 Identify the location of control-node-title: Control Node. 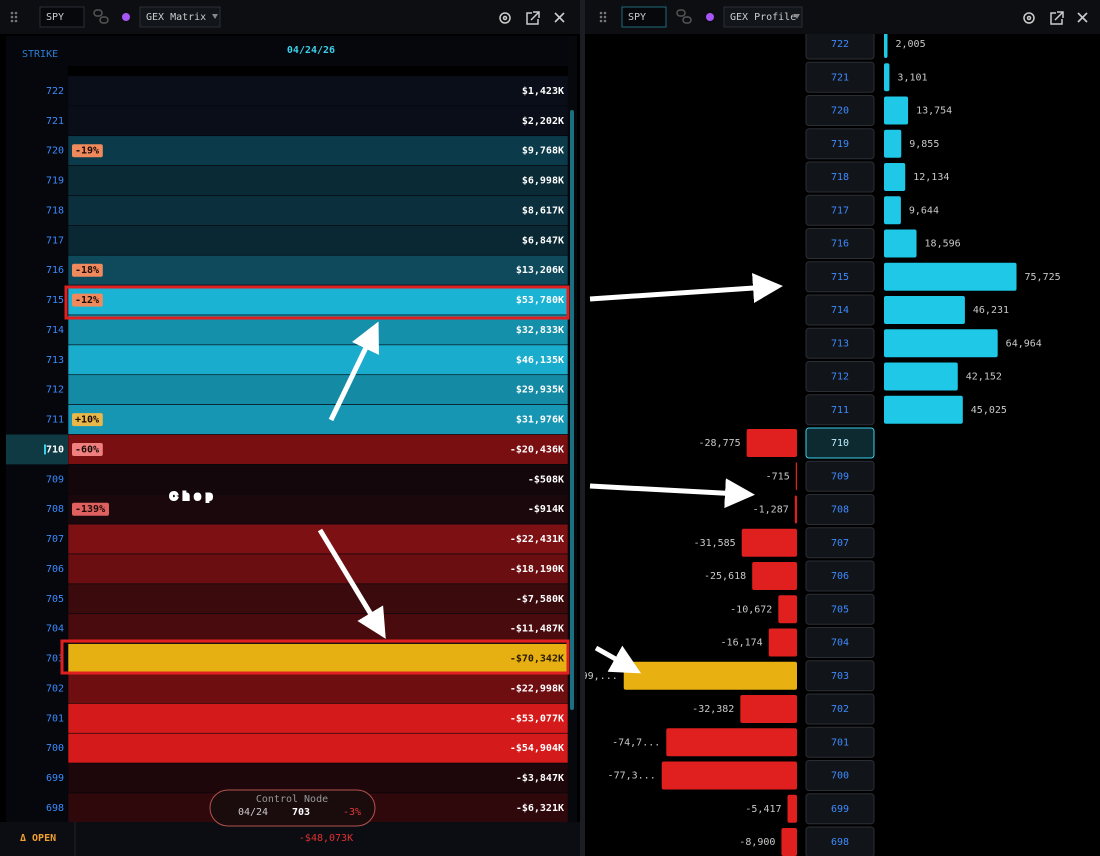
(292, 799).